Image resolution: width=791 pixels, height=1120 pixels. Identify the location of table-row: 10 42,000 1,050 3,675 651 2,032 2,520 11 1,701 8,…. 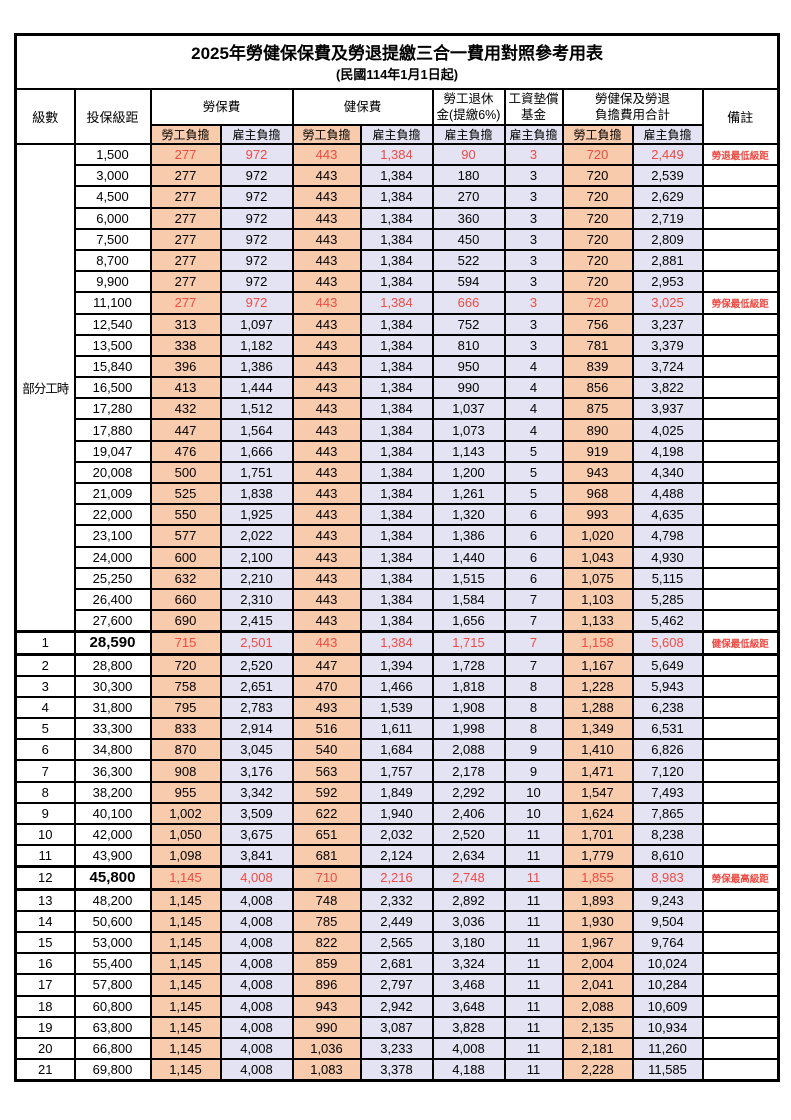
(397, 834).